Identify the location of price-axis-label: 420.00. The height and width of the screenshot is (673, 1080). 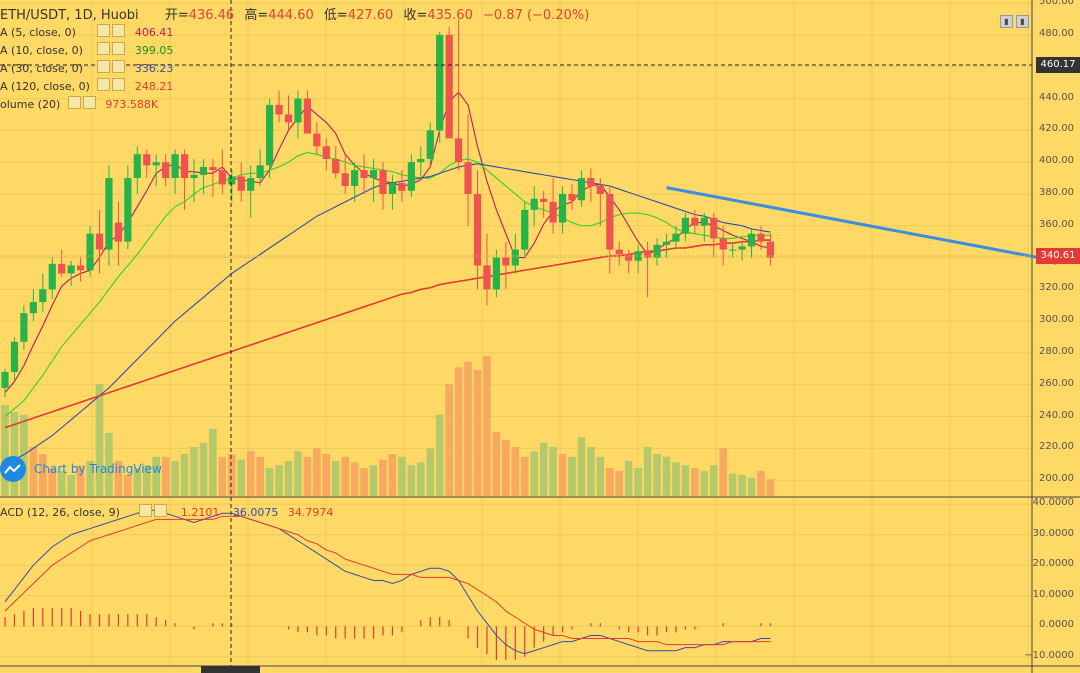
(1056, 129).